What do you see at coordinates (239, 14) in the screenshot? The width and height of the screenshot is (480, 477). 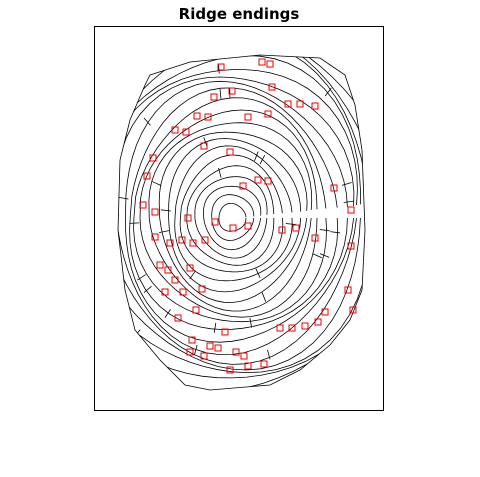 I see `title: Ridge endings` at bounding box center [239, 14].